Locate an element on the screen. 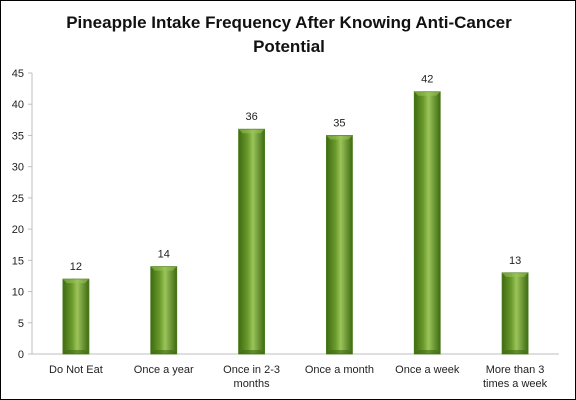 This screenshot has width=576, height=400. y-tick-label: 35 is located at coordinates (18, 136).